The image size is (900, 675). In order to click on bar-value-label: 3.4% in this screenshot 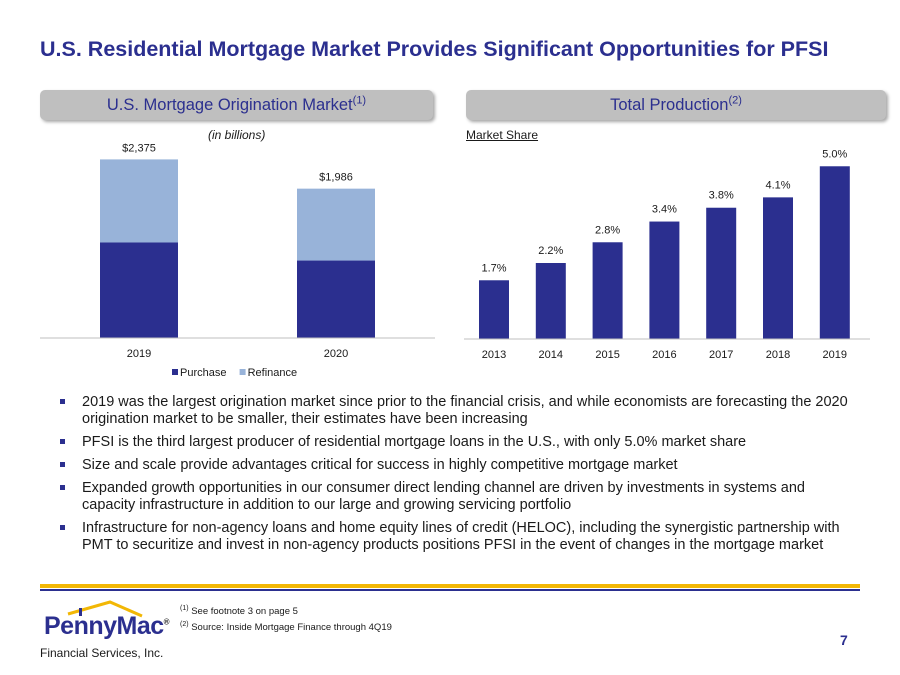, I will do `click(664, 210)`.